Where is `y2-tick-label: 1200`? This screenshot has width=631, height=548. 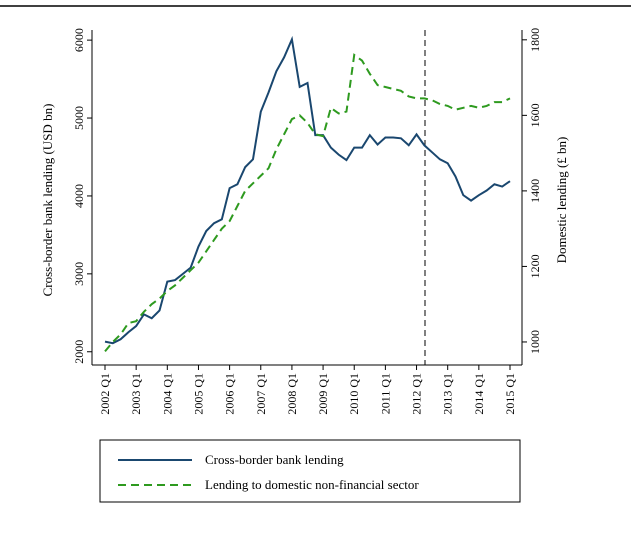
y2-tick-label: 1200 is located at coordinates (535, 266).